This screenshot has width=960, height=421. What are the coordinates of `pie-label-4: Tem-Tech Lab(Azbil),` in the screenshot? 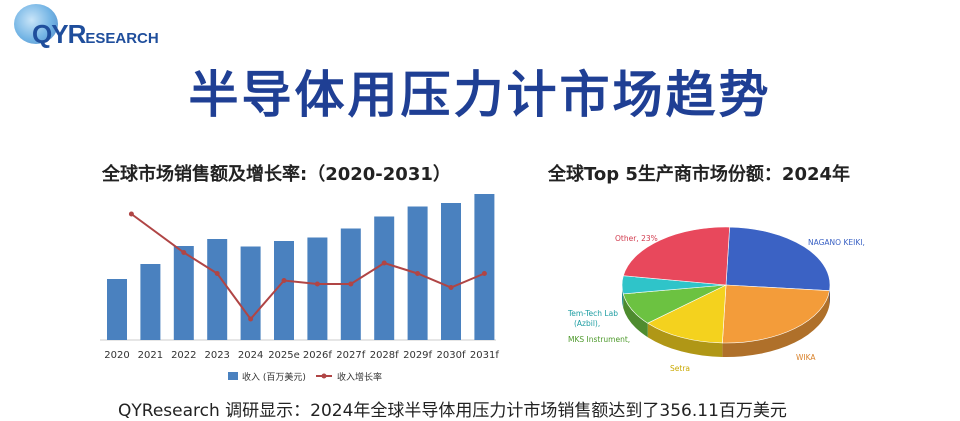 It's located at (592, 318).